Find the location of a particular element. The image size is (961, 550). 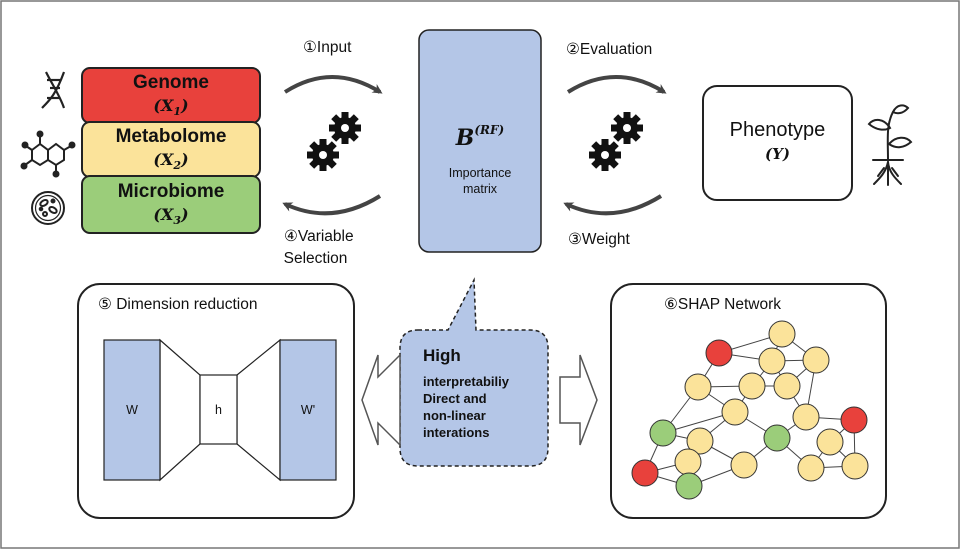

dna-icon is located at coordinates (53, 90).